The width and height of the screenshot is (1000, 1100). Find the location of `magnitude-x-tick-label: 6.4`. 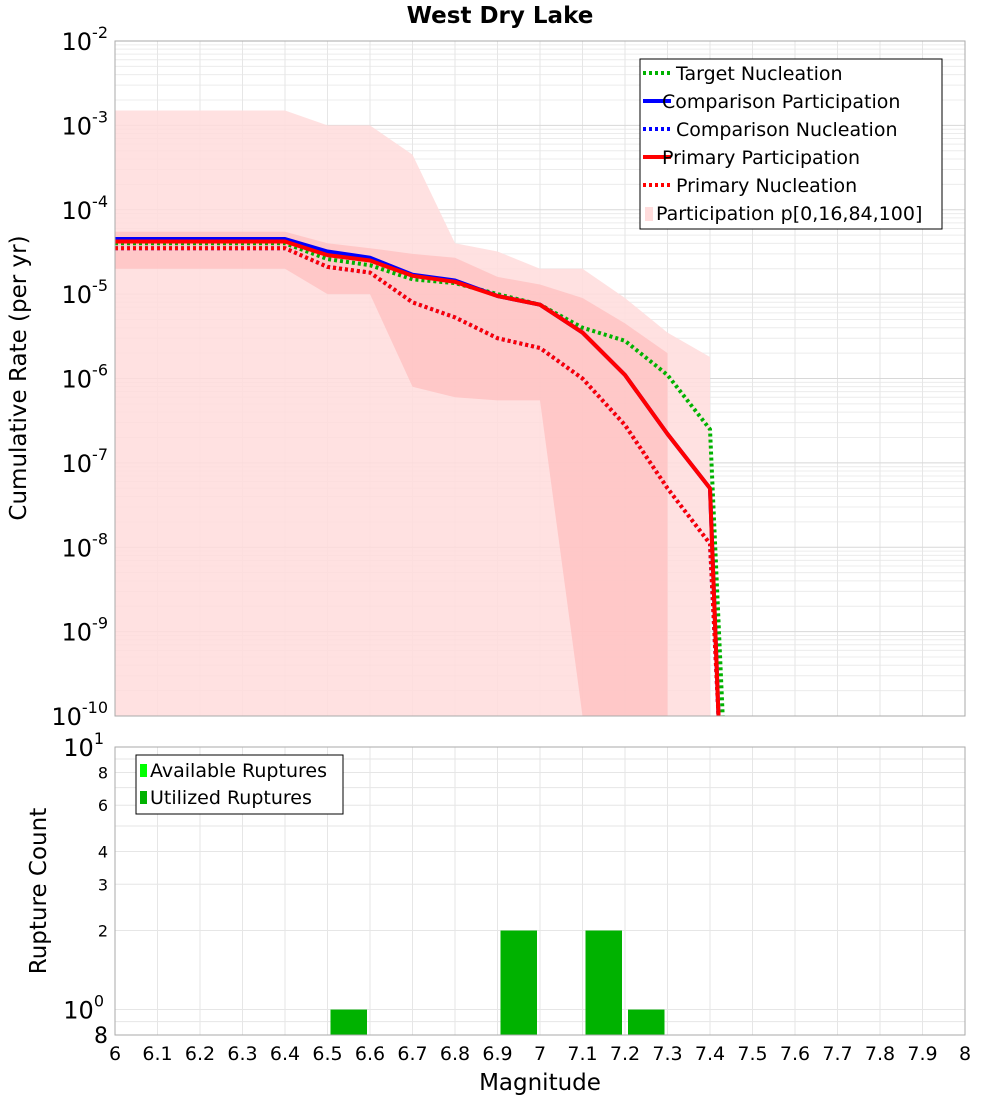

magnitude-x-tick-label: 6.4 is located at coordinates (285, 1054).